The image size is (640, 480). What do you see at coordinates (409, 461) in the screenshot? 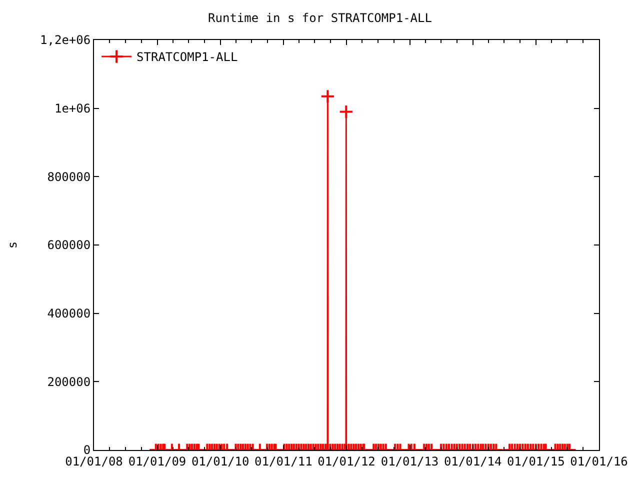
I see `x-tick-label: 01/01/13` at bounding box center [409, 461].